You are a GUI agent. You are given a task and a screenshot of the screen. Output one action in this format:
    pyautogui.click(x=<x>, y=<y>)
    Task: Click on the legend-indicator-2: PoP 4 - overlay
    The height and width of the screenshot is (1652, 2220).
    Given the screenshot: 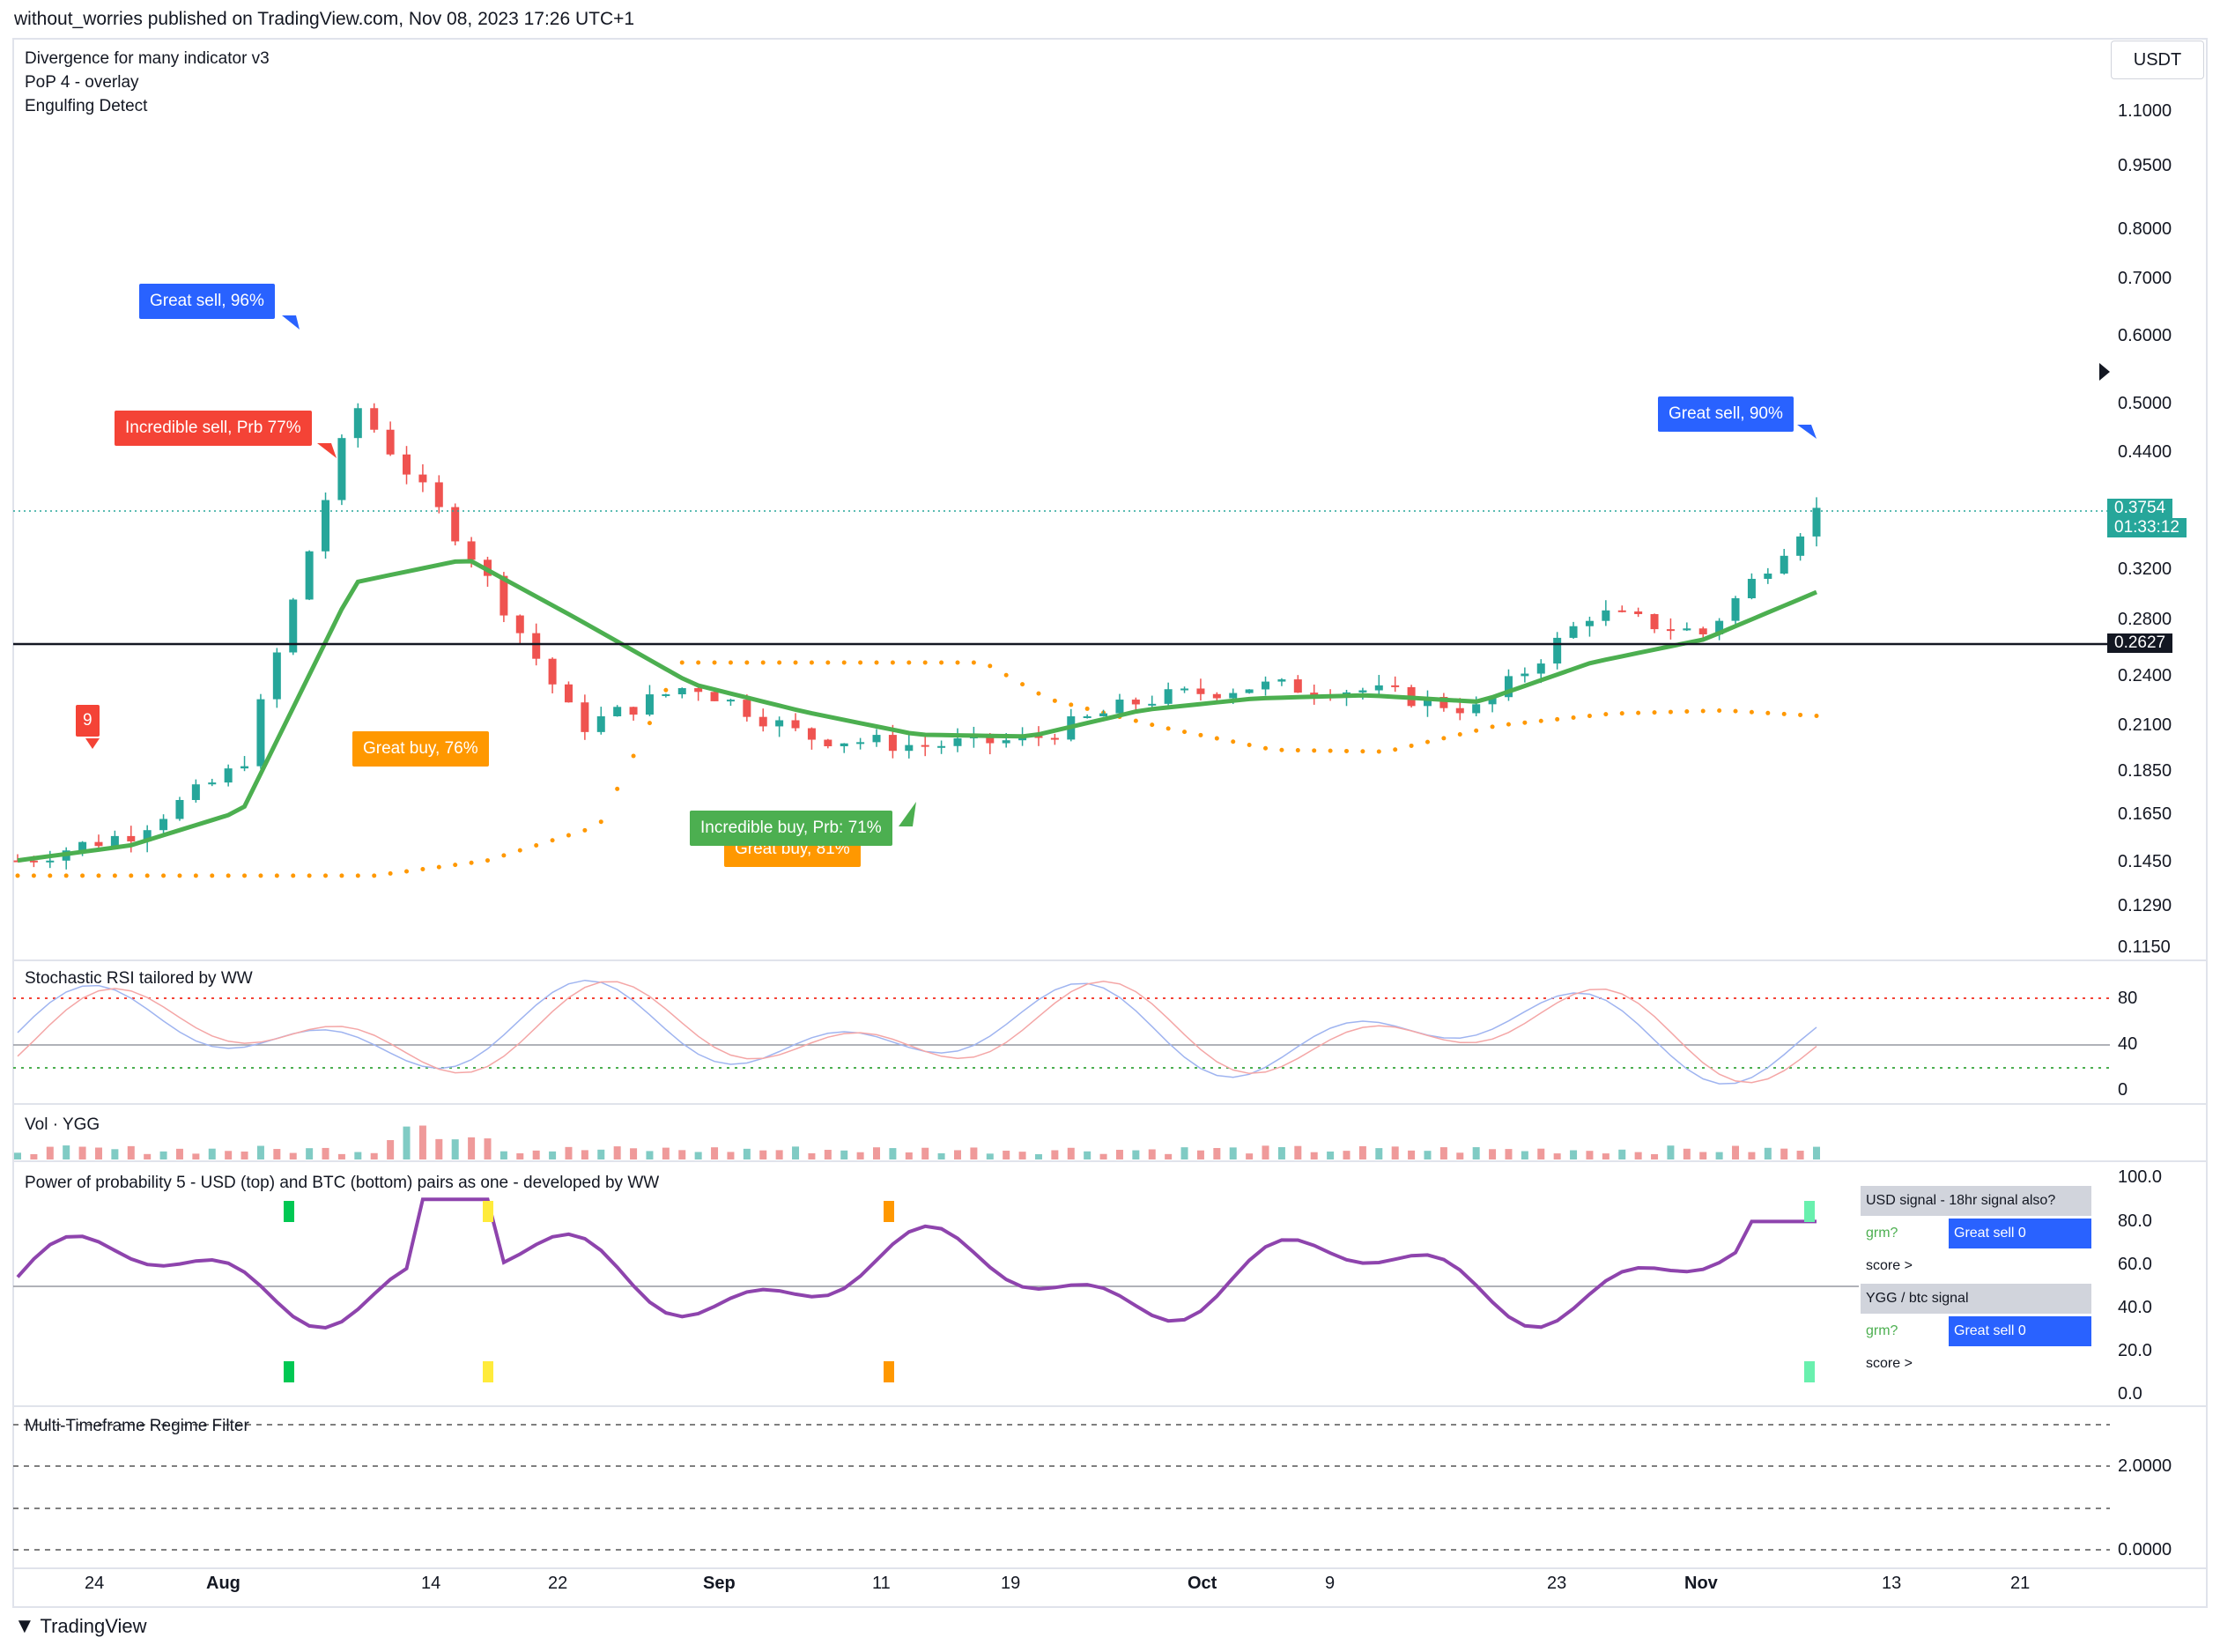 What is the action you would take?
    pyautogui.click(x=82, y=82)
    